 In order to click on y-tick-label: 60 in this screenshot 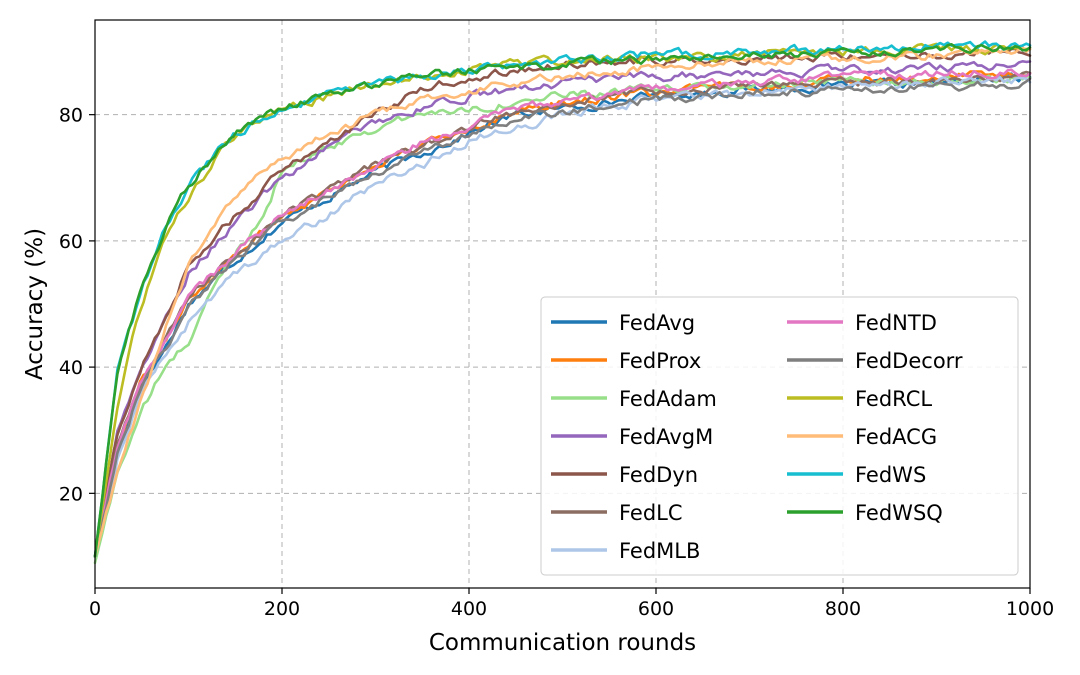, I will do `click(71, 242)`.